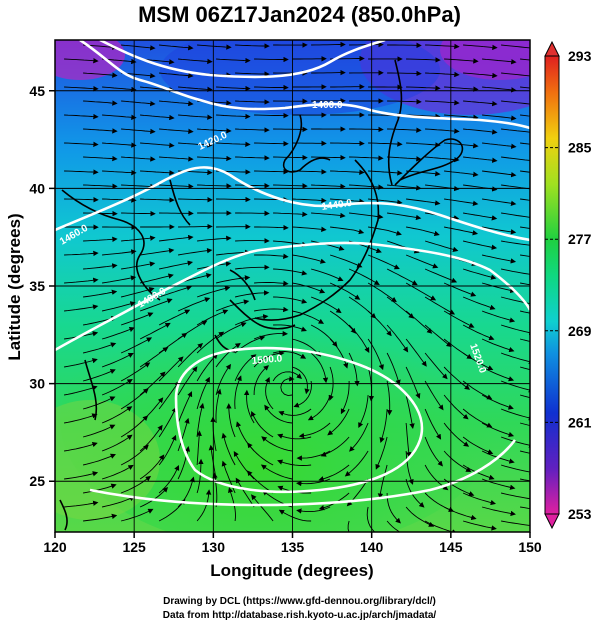 This screenshot has width=599, height=625. What do you see at coordinates (568, 285) in the screenshot?
I see `colorbar: 293 285 277 269 261 253` at bounding box center [568, 285].